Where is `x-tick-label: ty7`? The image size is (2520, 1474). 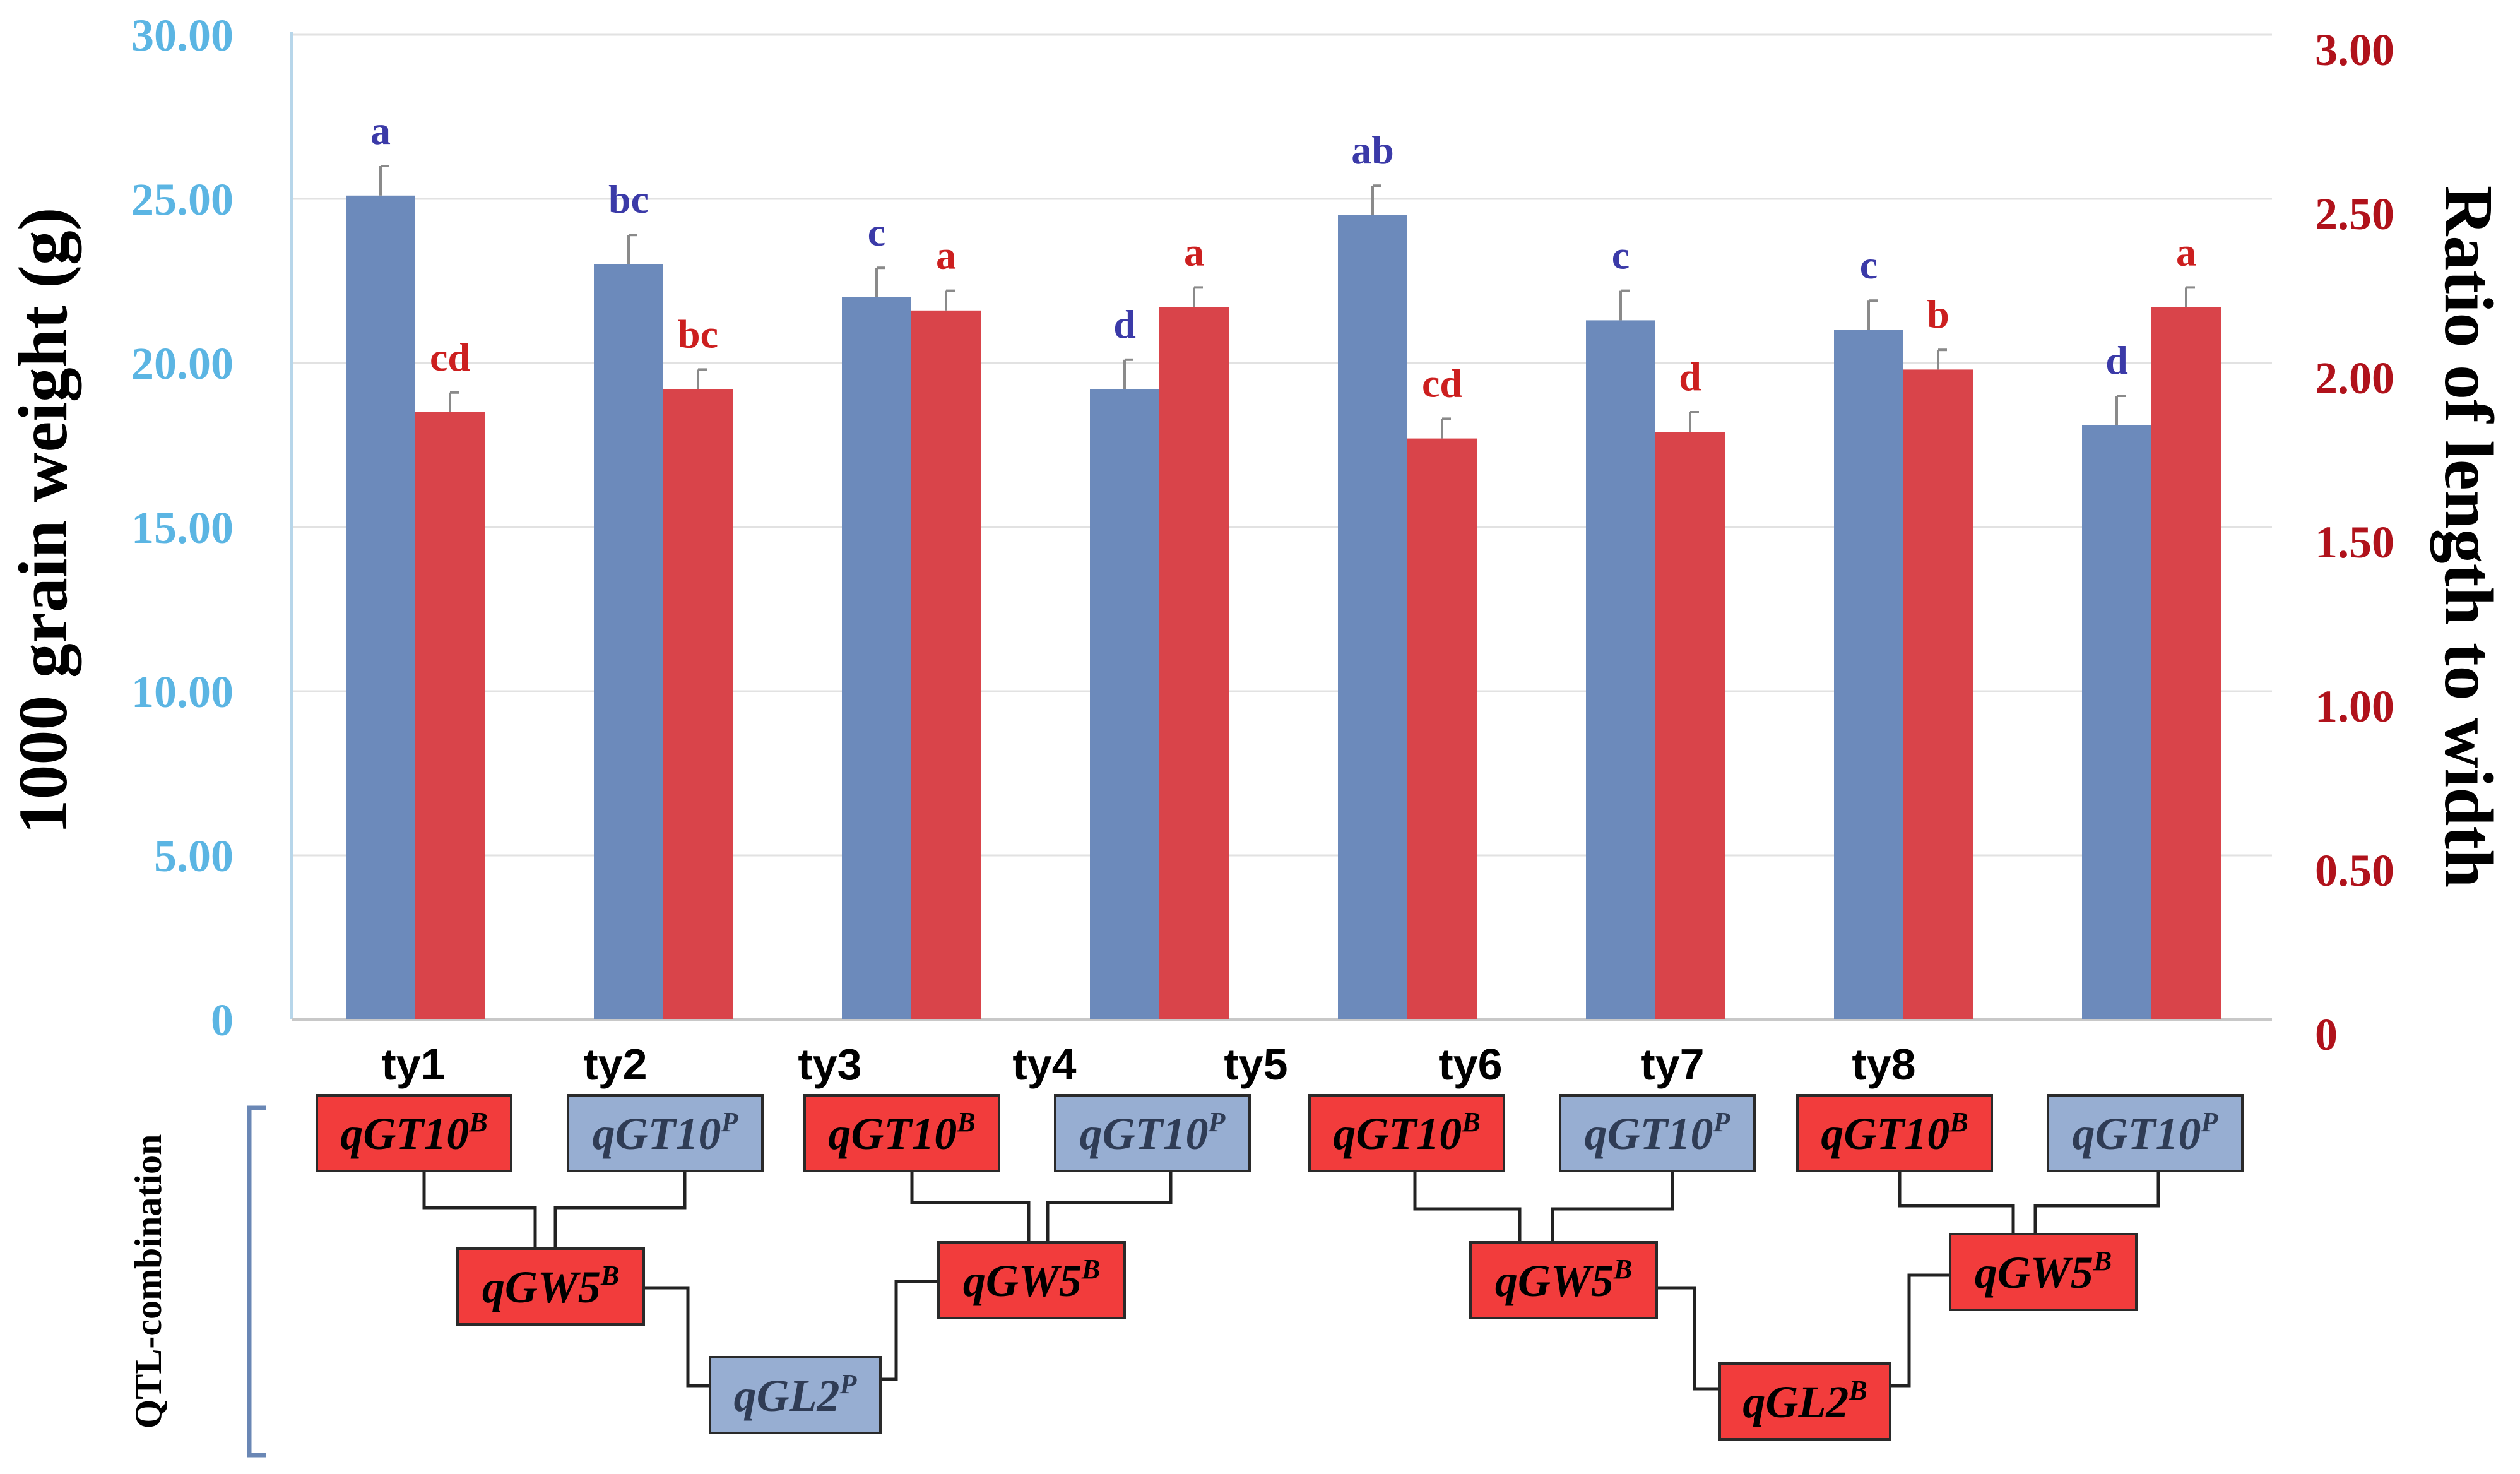
x-tick-label: ty7 is located at coordinates (1672, 1064).